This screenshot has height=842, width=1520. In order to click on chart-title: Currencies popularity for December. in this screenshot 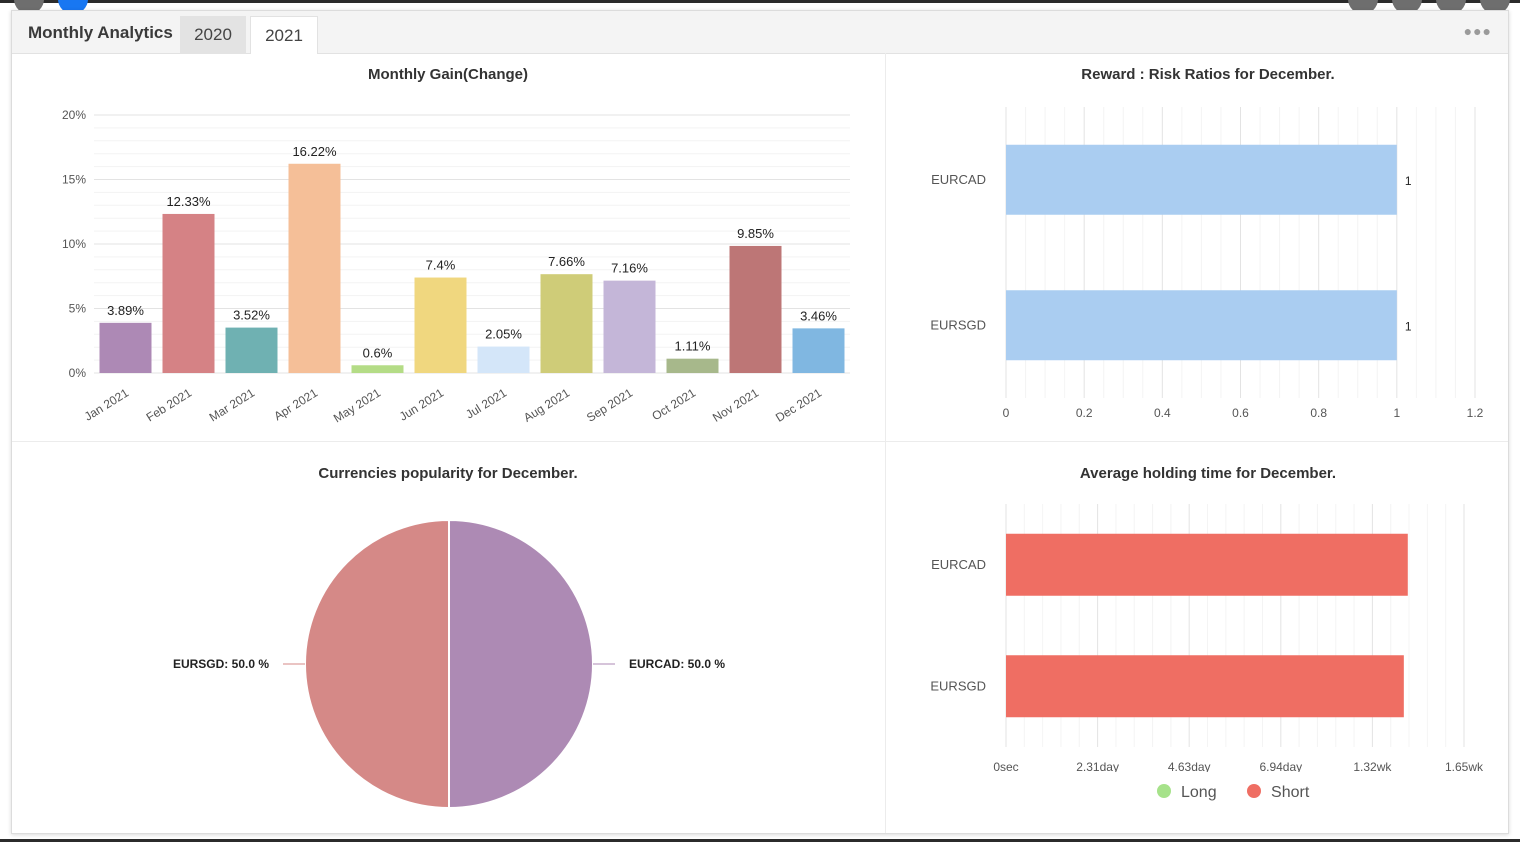, I will do `click(447, 473)`.